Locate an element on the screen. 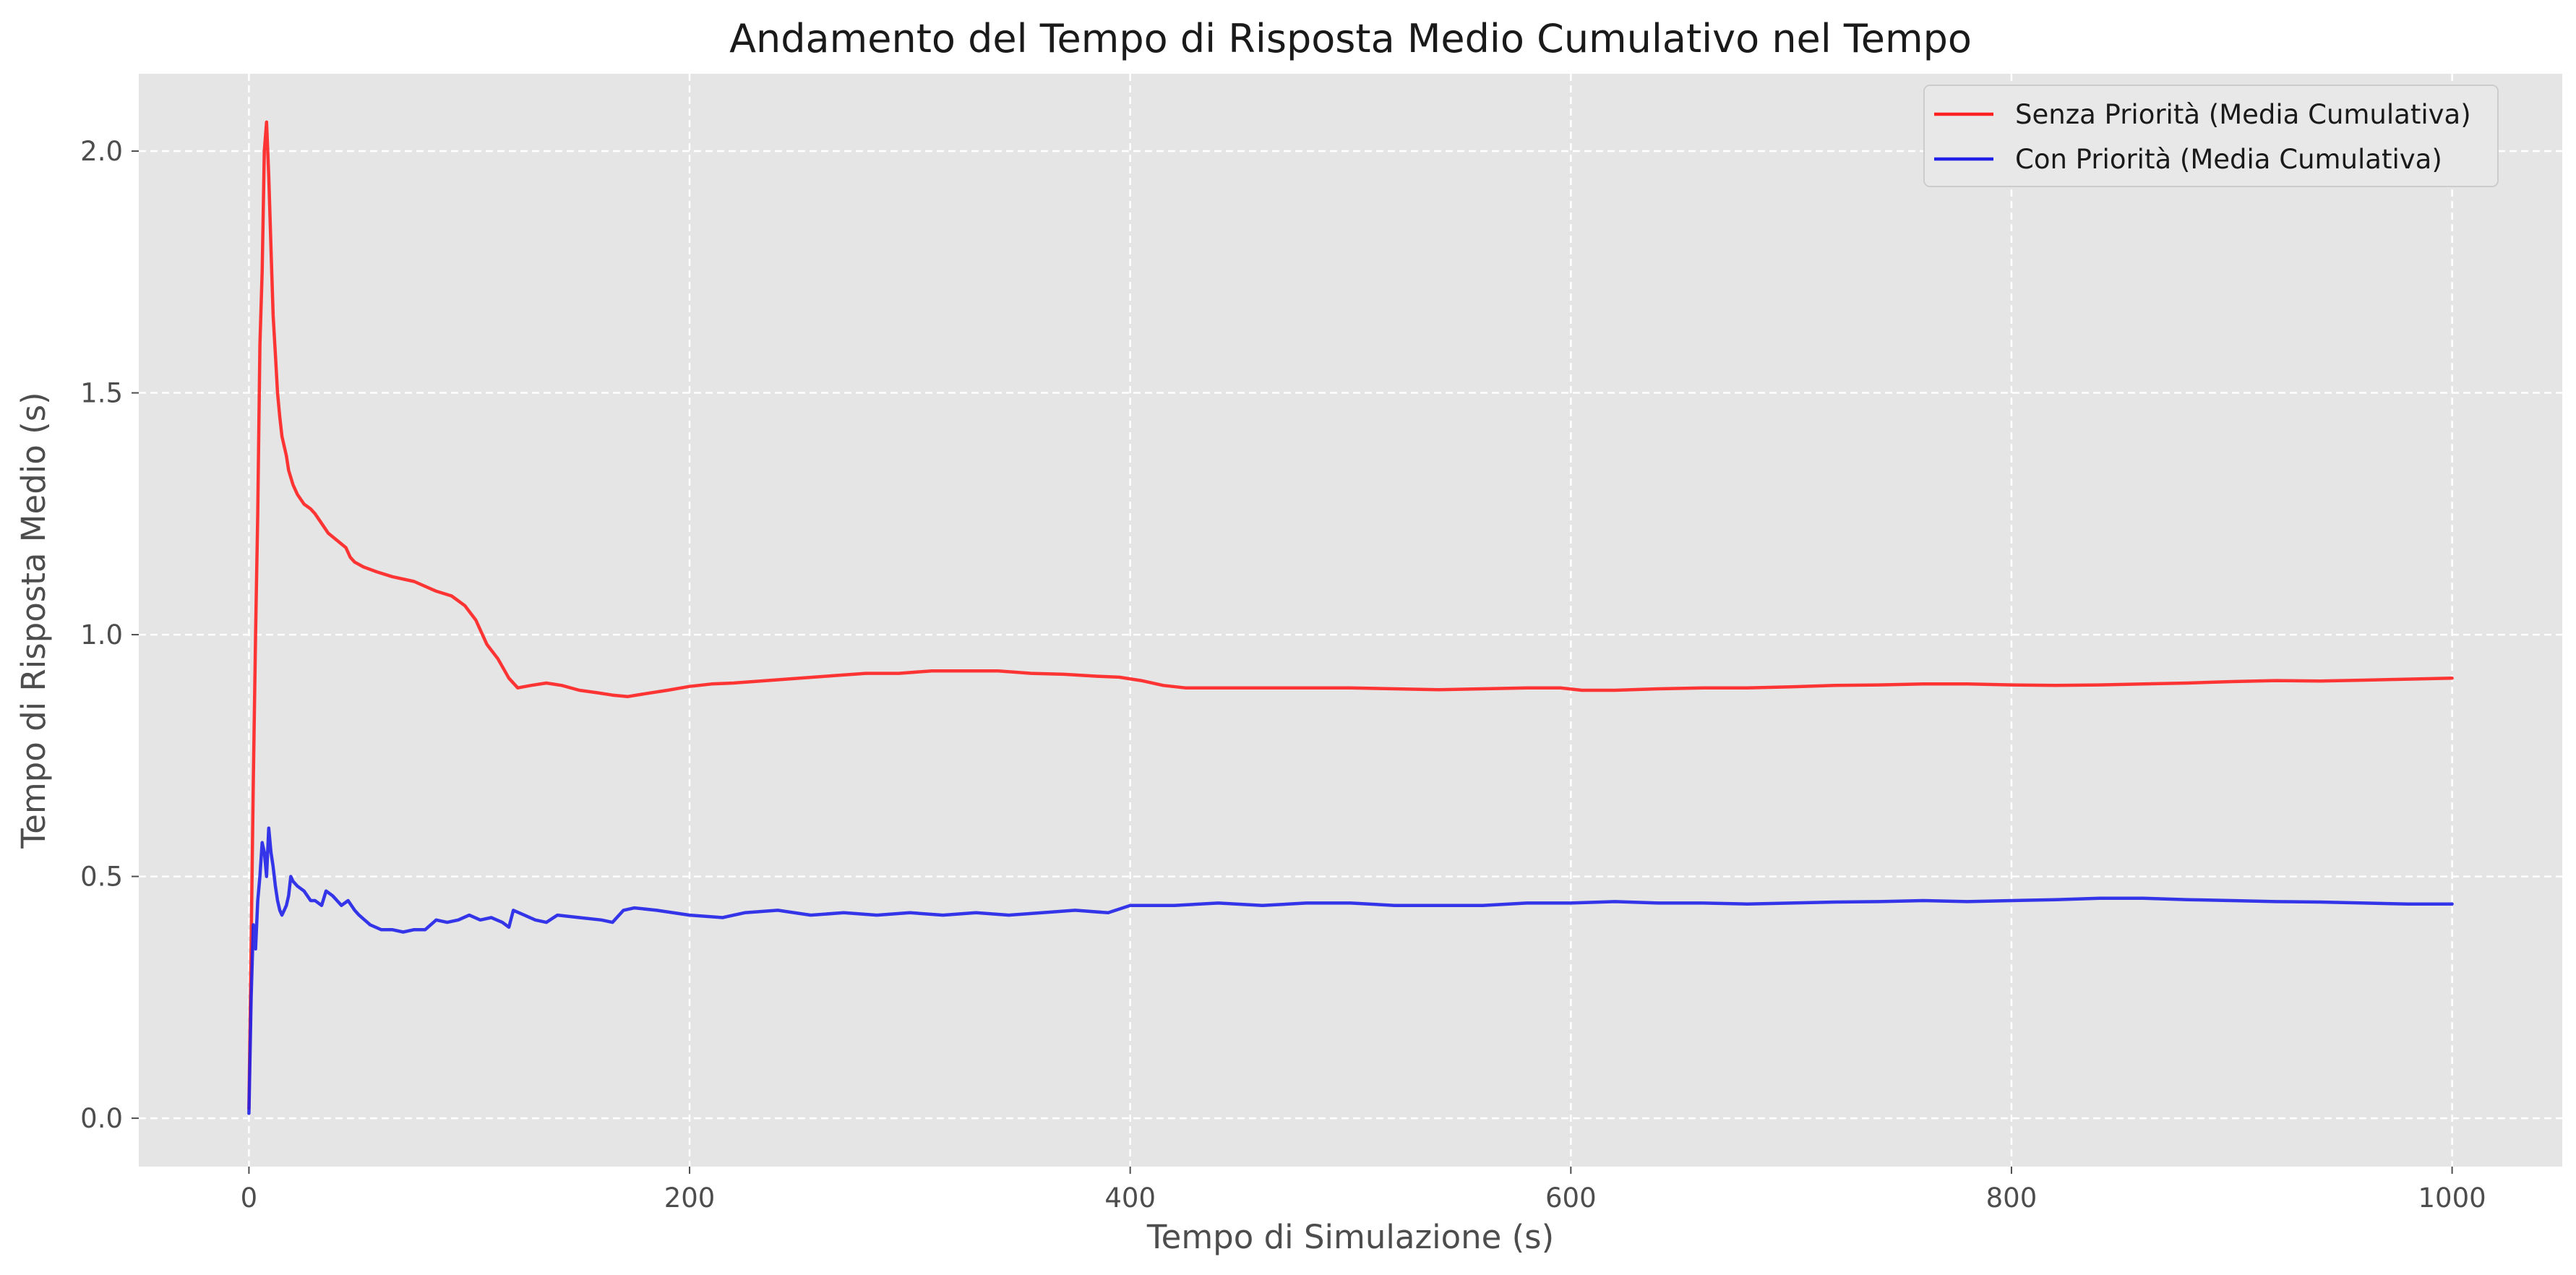  legend-label: Senza Priorità (Media Cumulativa) is located at coordinates (2243, 114).